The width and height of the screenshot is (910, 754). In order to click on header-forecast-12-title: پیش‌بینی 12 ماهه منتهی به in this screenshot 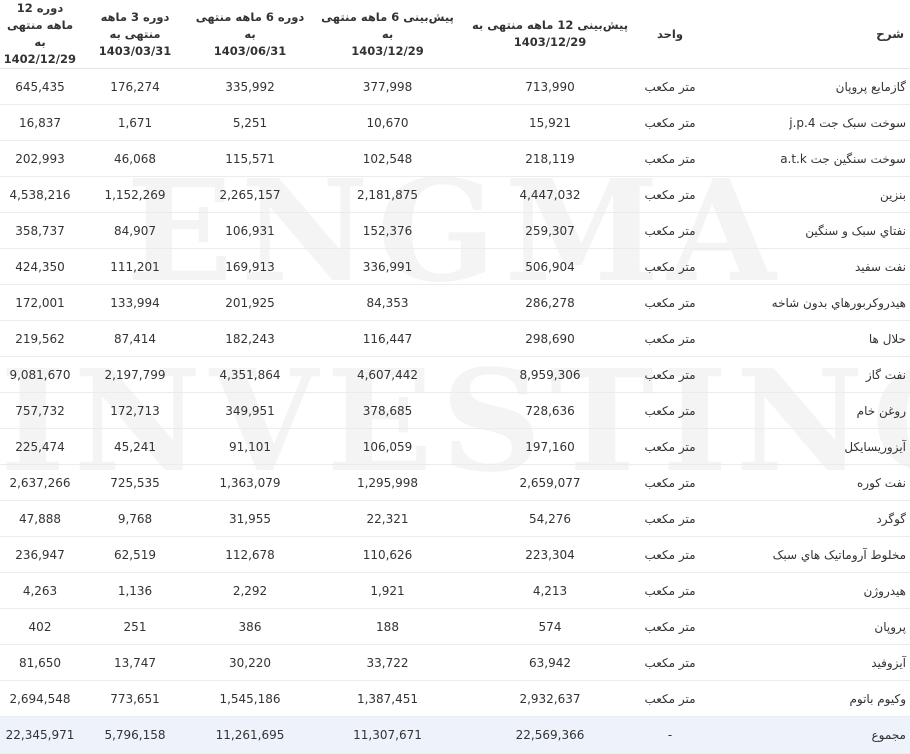, I will do `click(550, 25)`.